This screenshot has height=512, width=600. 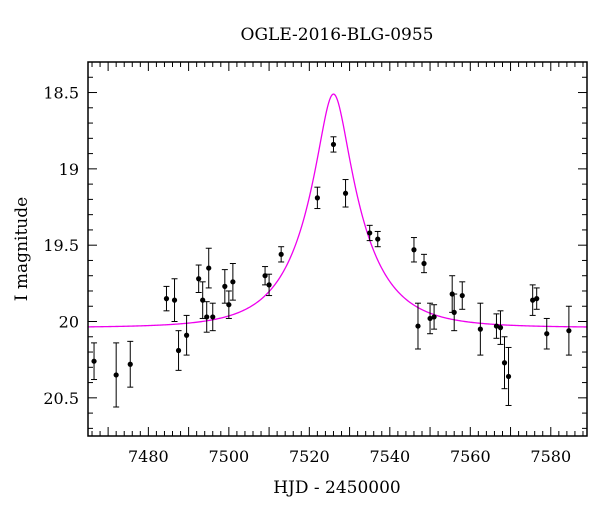 I want to click on y-tick-label: 19, so click(x=69, y=169).